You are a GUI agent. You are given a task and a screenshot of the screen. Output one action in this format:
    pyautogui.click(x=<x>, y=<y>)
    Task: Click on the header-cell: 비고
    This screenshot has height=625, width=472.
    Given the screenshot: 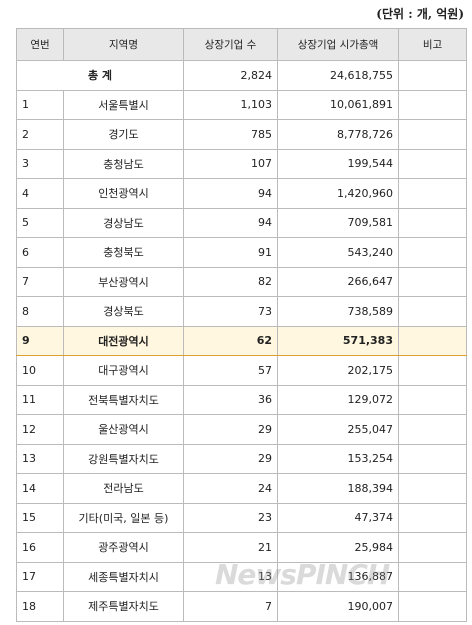 What is the action you would take?
    pyautogui.click(x=432, y=44)
    